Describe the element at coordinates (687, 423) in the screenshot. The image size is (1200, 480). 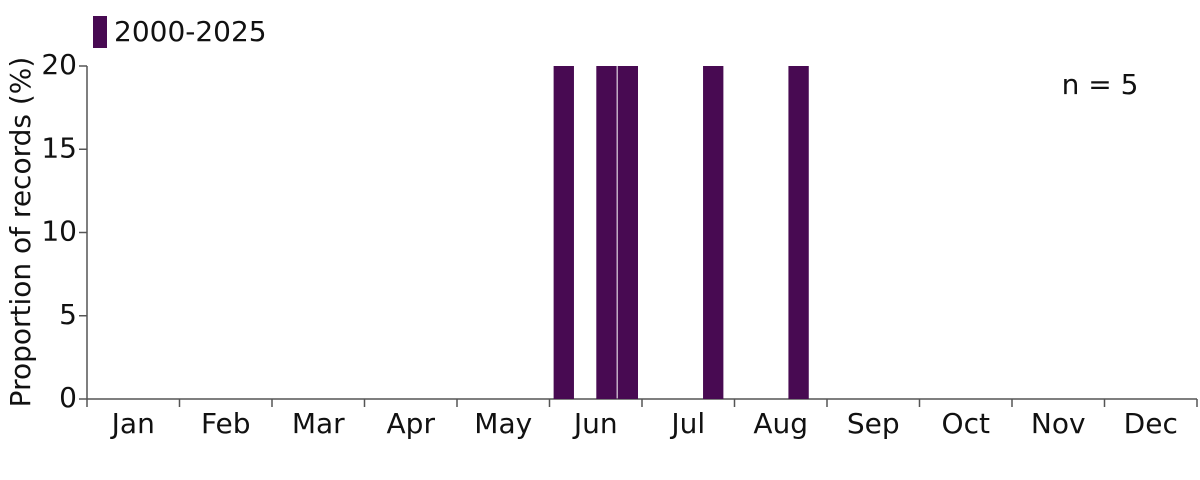
I see `x-tick-label: Jul` at that location.